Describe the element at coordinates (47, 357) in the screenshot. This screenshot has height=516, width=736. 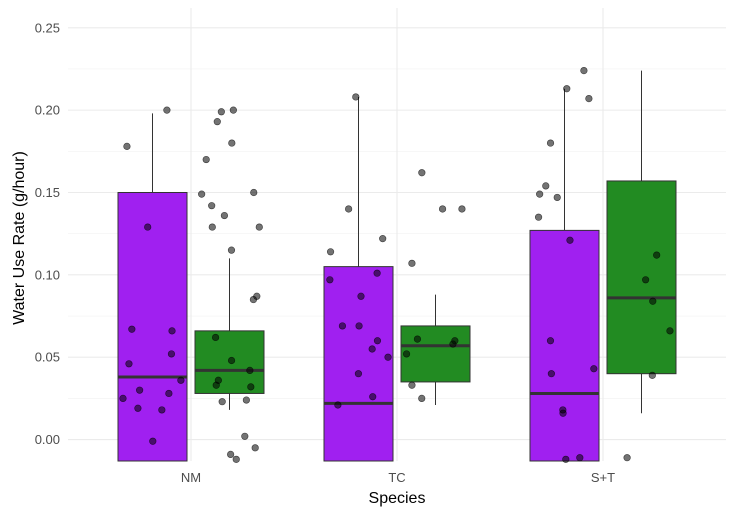
I see `y-tick-label: 0.05` at that location.